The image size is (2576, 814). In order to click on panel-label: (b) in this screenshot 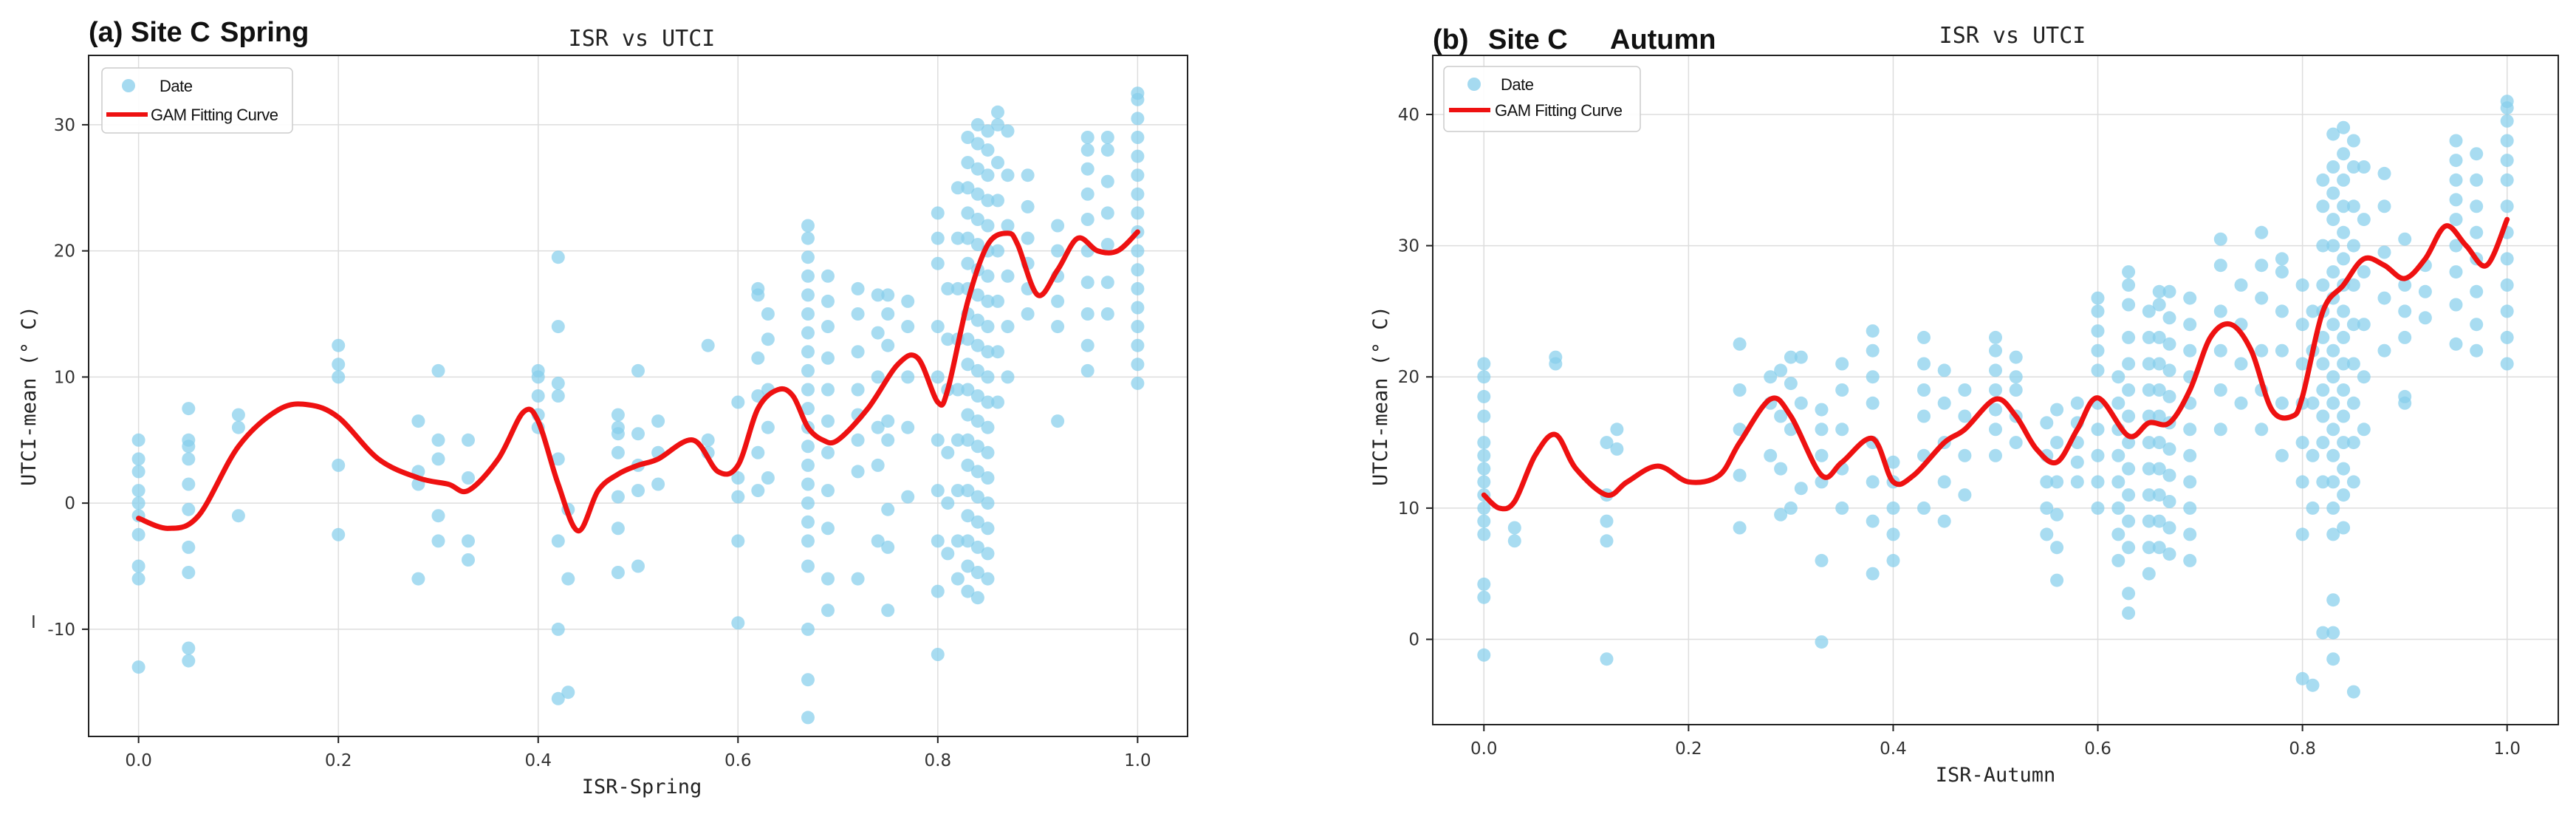, I will do `click(1451, 39)`.